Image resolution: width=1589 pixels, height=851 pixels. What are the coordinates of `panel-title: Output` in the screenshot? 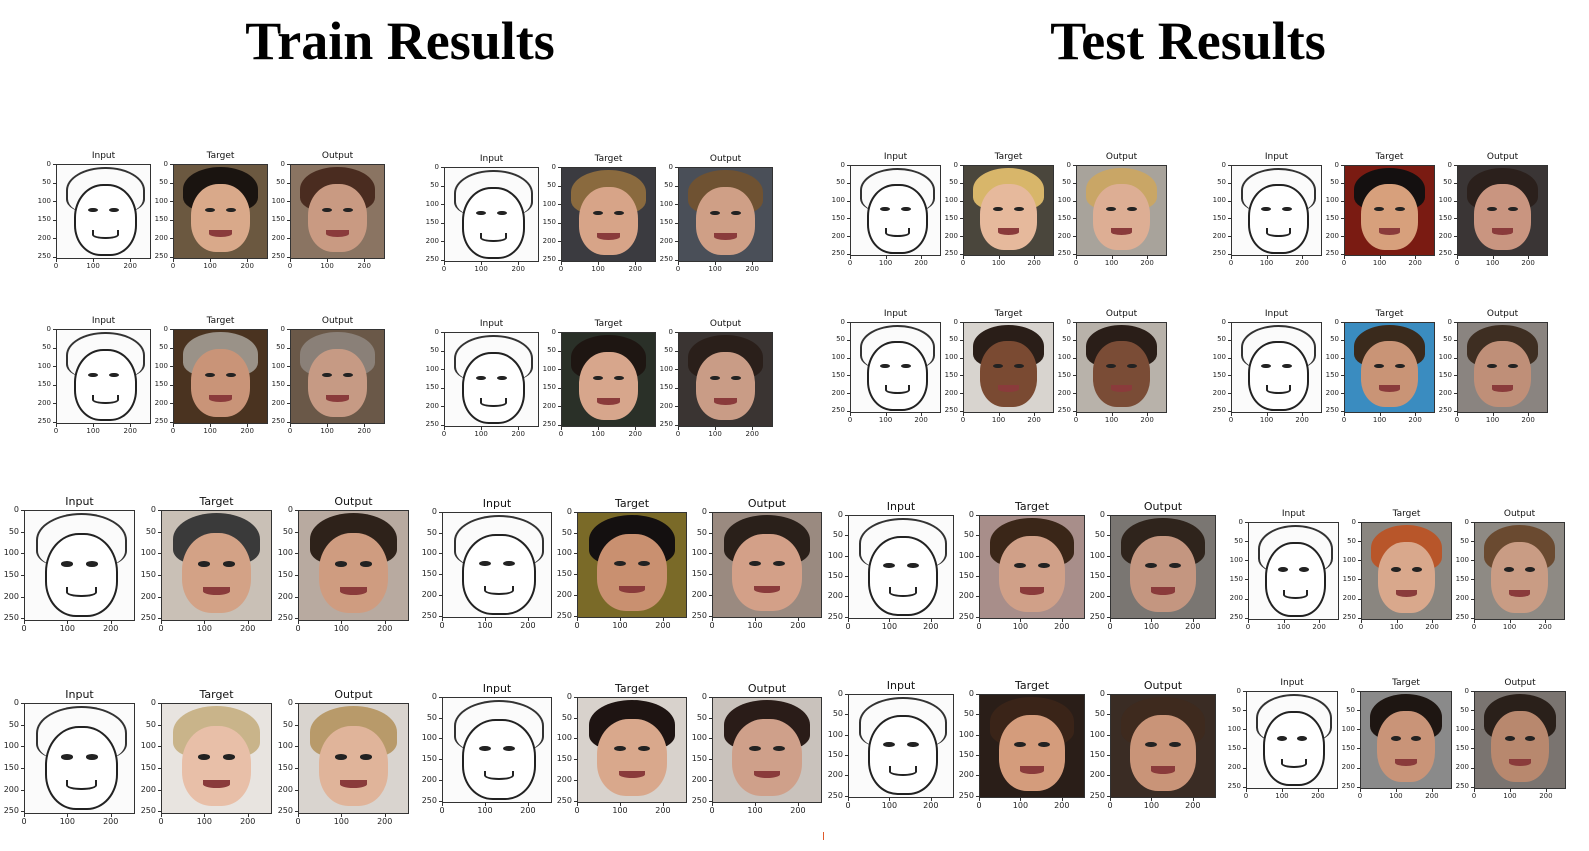 It's located at (1519, 514).